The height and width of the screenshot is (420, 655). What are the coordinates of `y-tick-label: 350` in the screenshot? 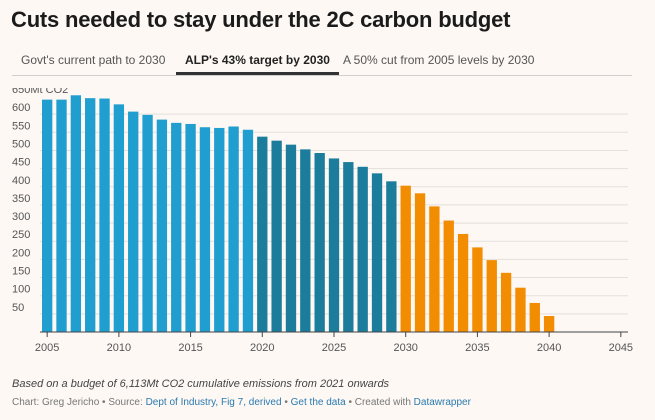 It's located at (21, 199).